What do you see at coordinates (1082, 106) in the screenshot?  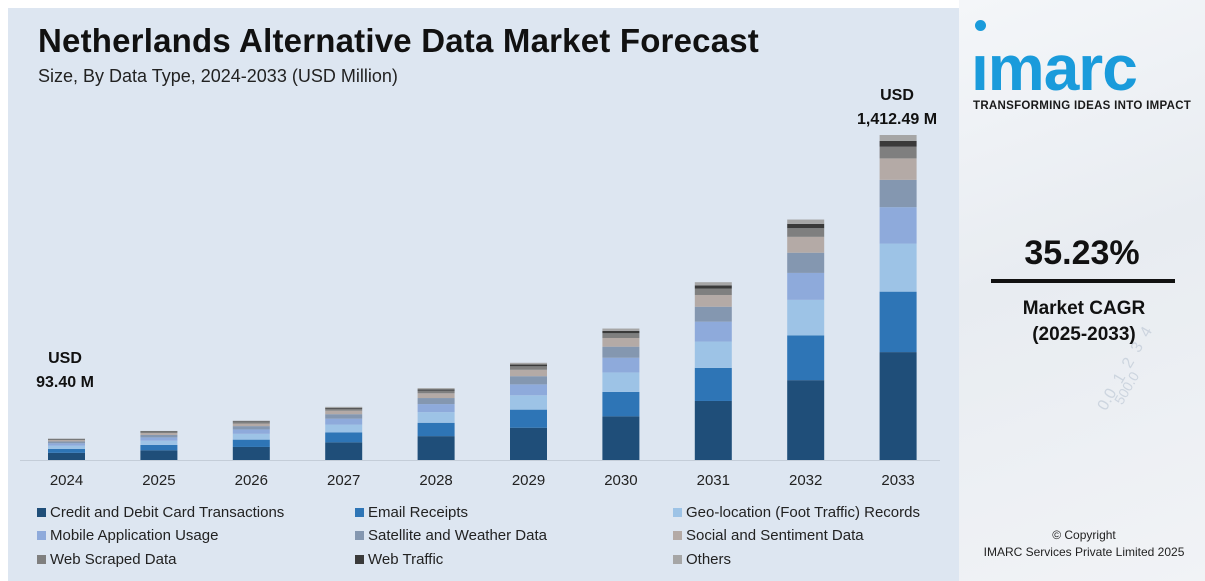 I see `logo-tagline: TRANSFORMING IDEAS INTO IMPACT` at bounding box center [1082, 106].